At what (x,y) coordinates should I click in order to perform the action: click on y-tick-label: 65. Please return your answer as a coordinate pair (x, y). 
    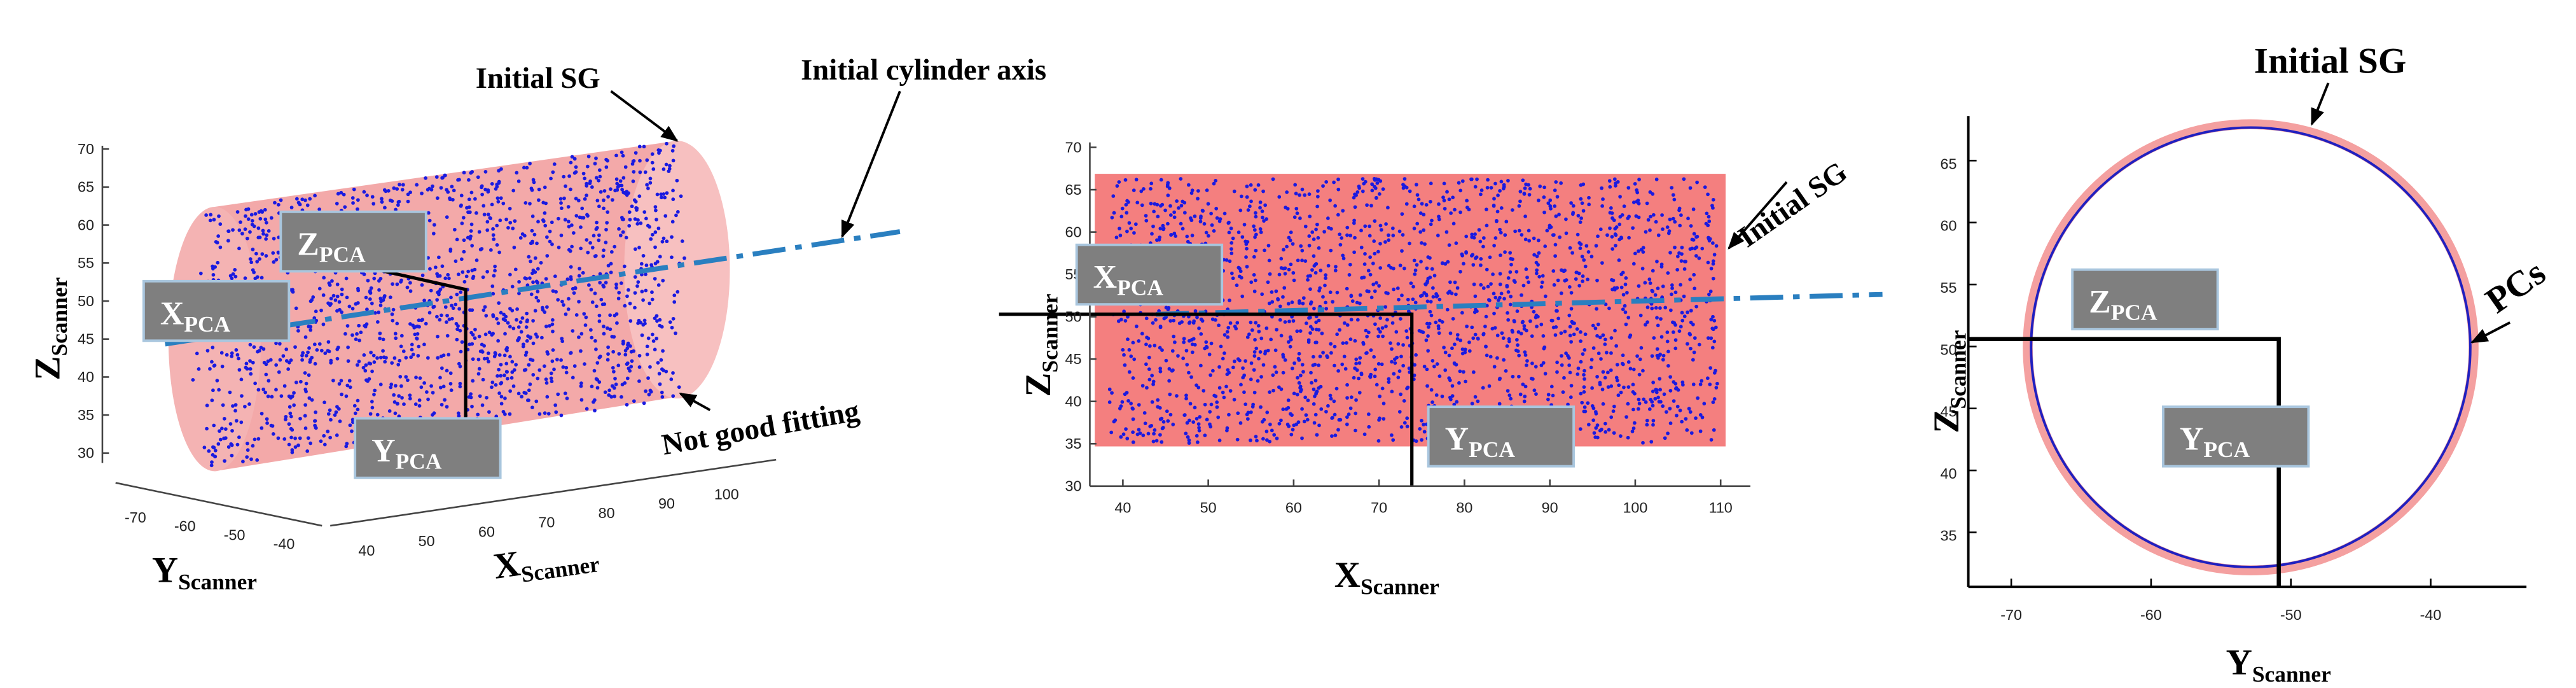
    Looking at the image, I should click on (1948, 163).